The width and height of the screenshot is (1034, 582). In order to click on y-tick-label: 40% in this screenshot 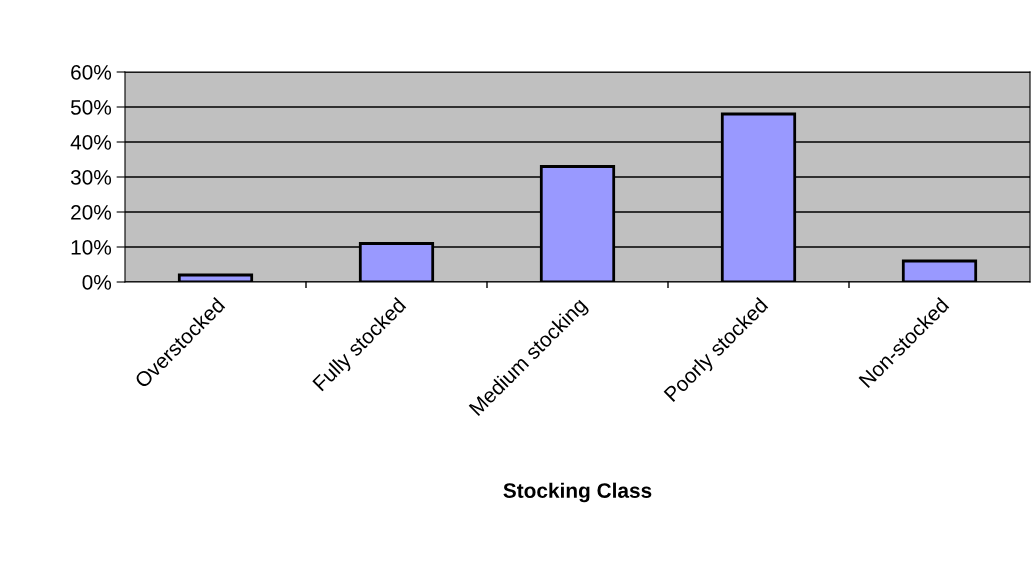, I will do `click(91, 142)`.